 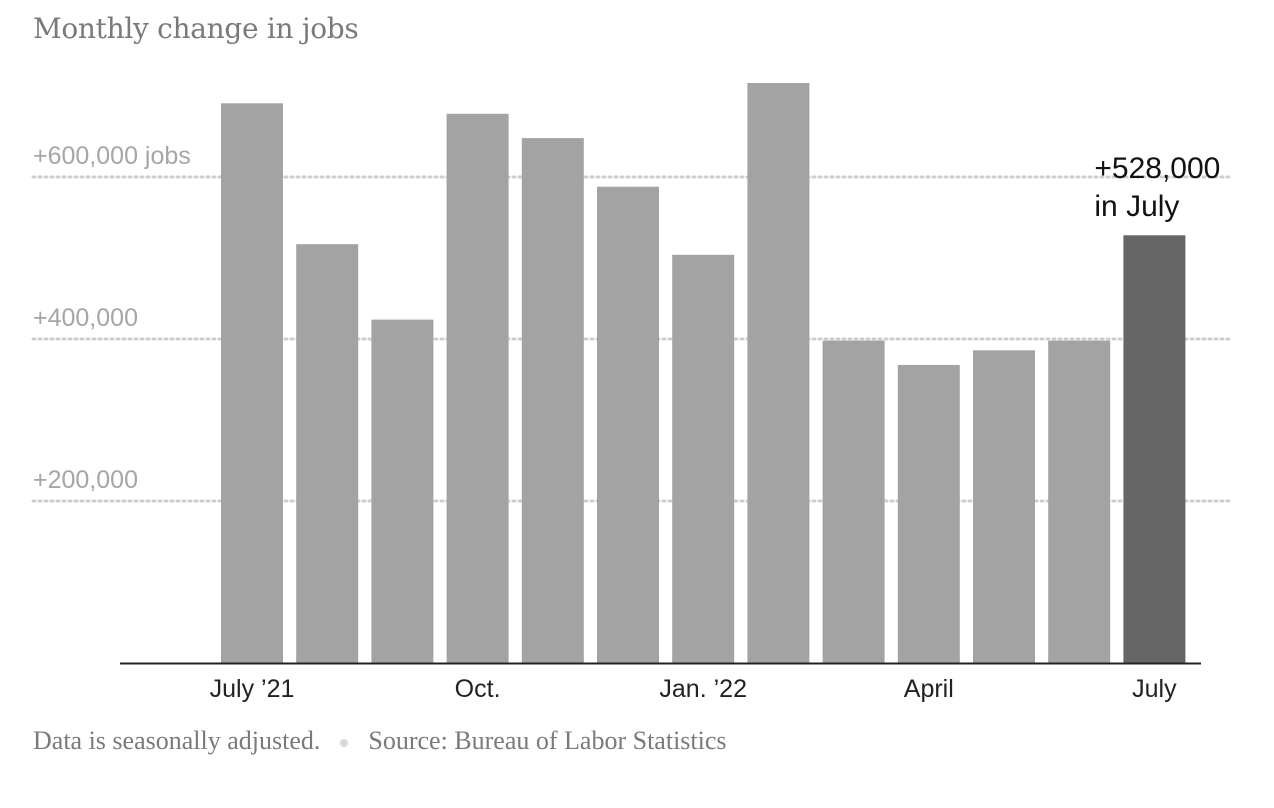 I want to click on bar-june, so click(x=1079, y=501).